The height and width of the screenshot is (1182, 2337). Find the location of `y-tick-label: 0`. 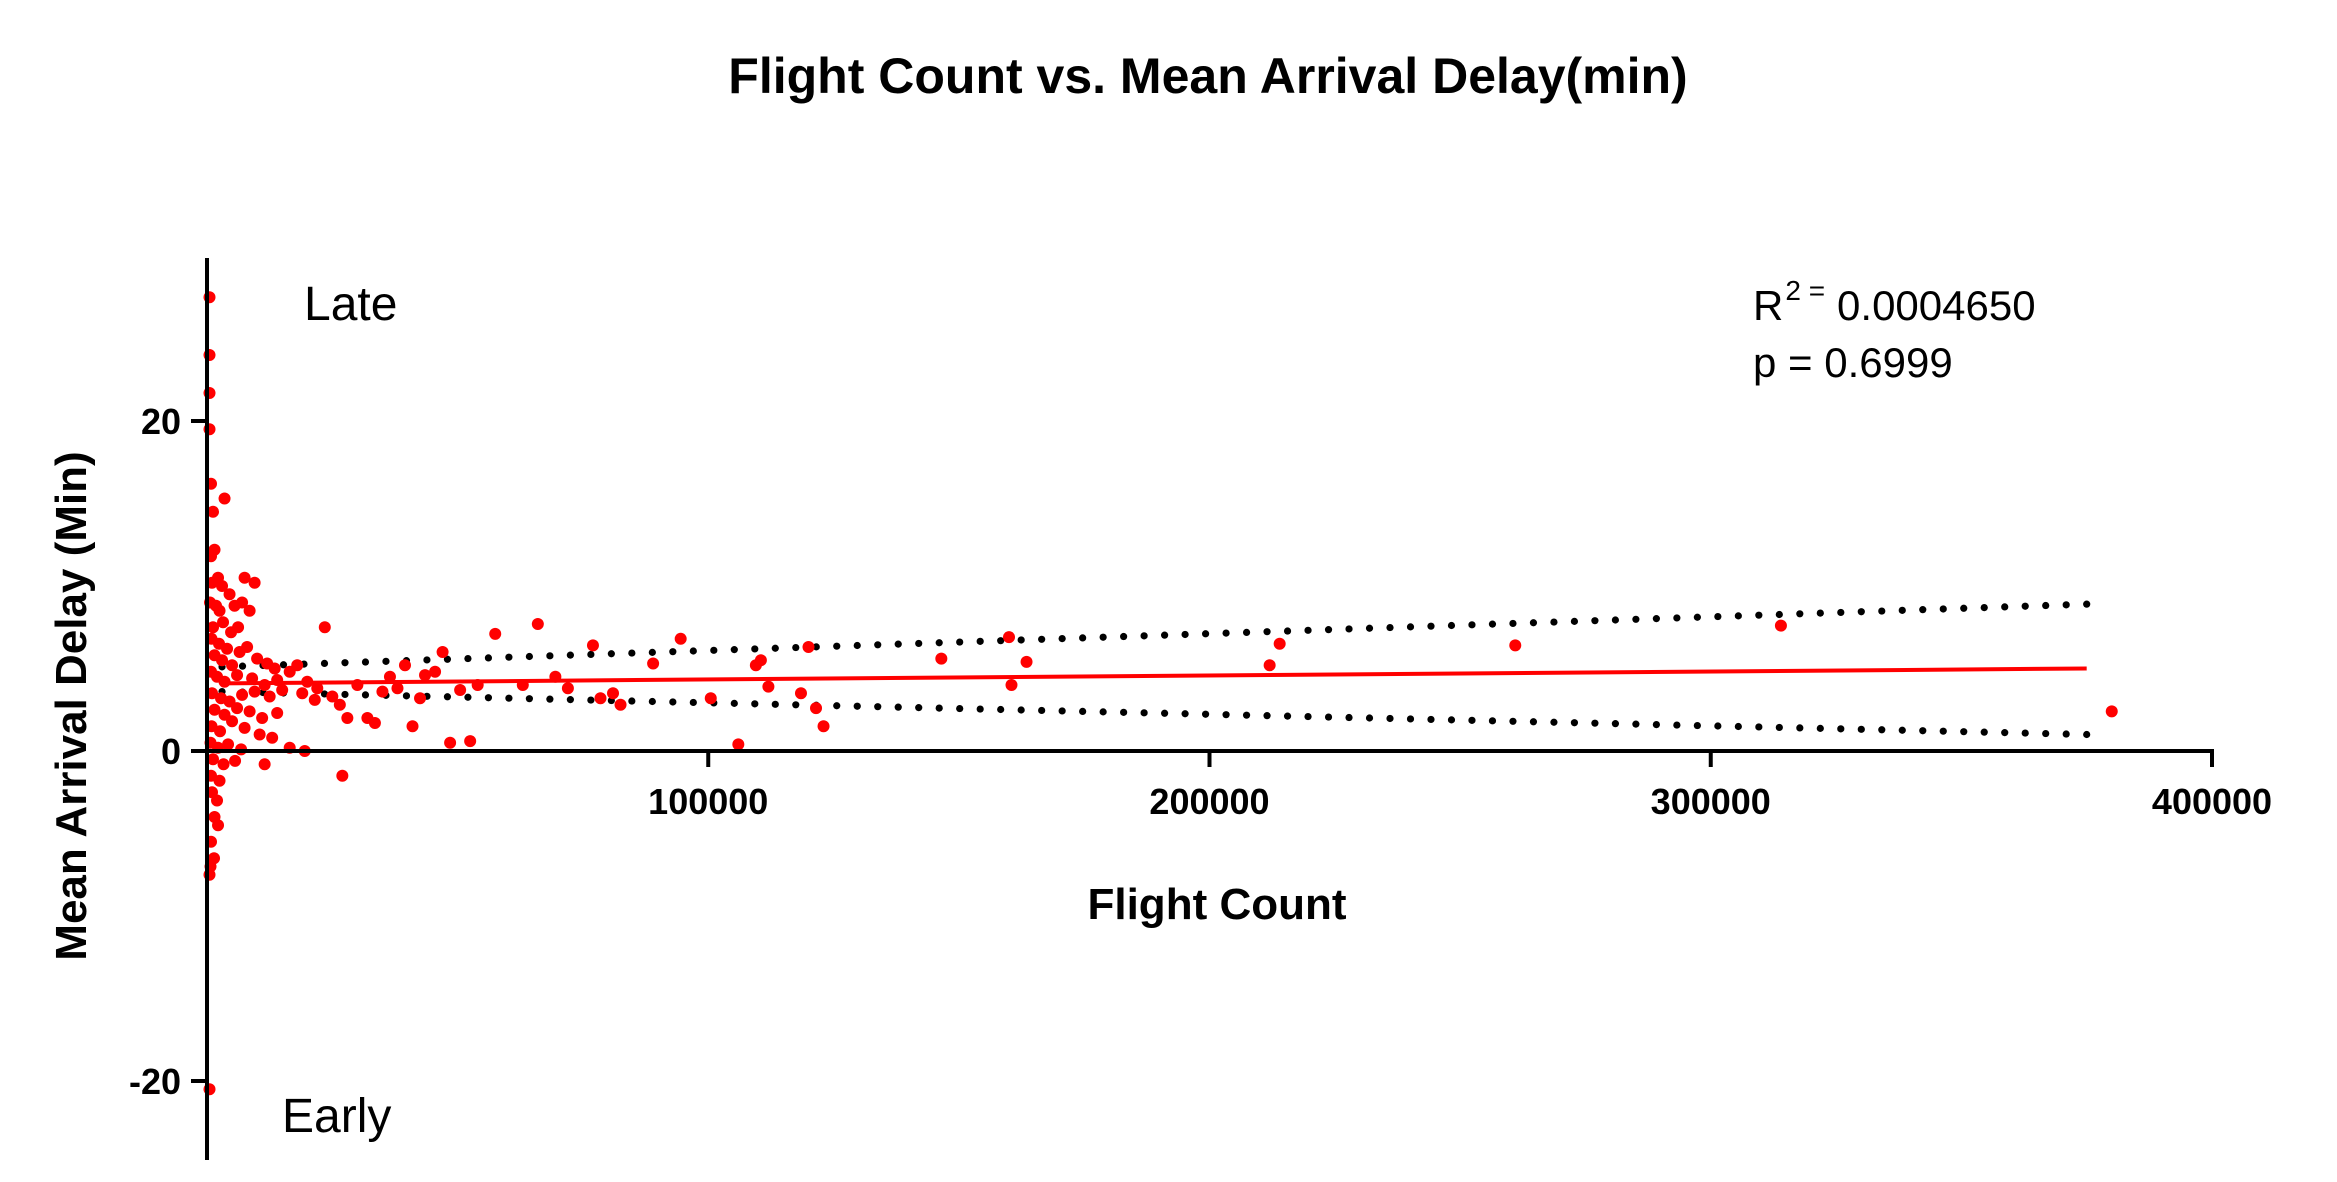

y-tick-label: 0 is located at coordinates (171, 751).